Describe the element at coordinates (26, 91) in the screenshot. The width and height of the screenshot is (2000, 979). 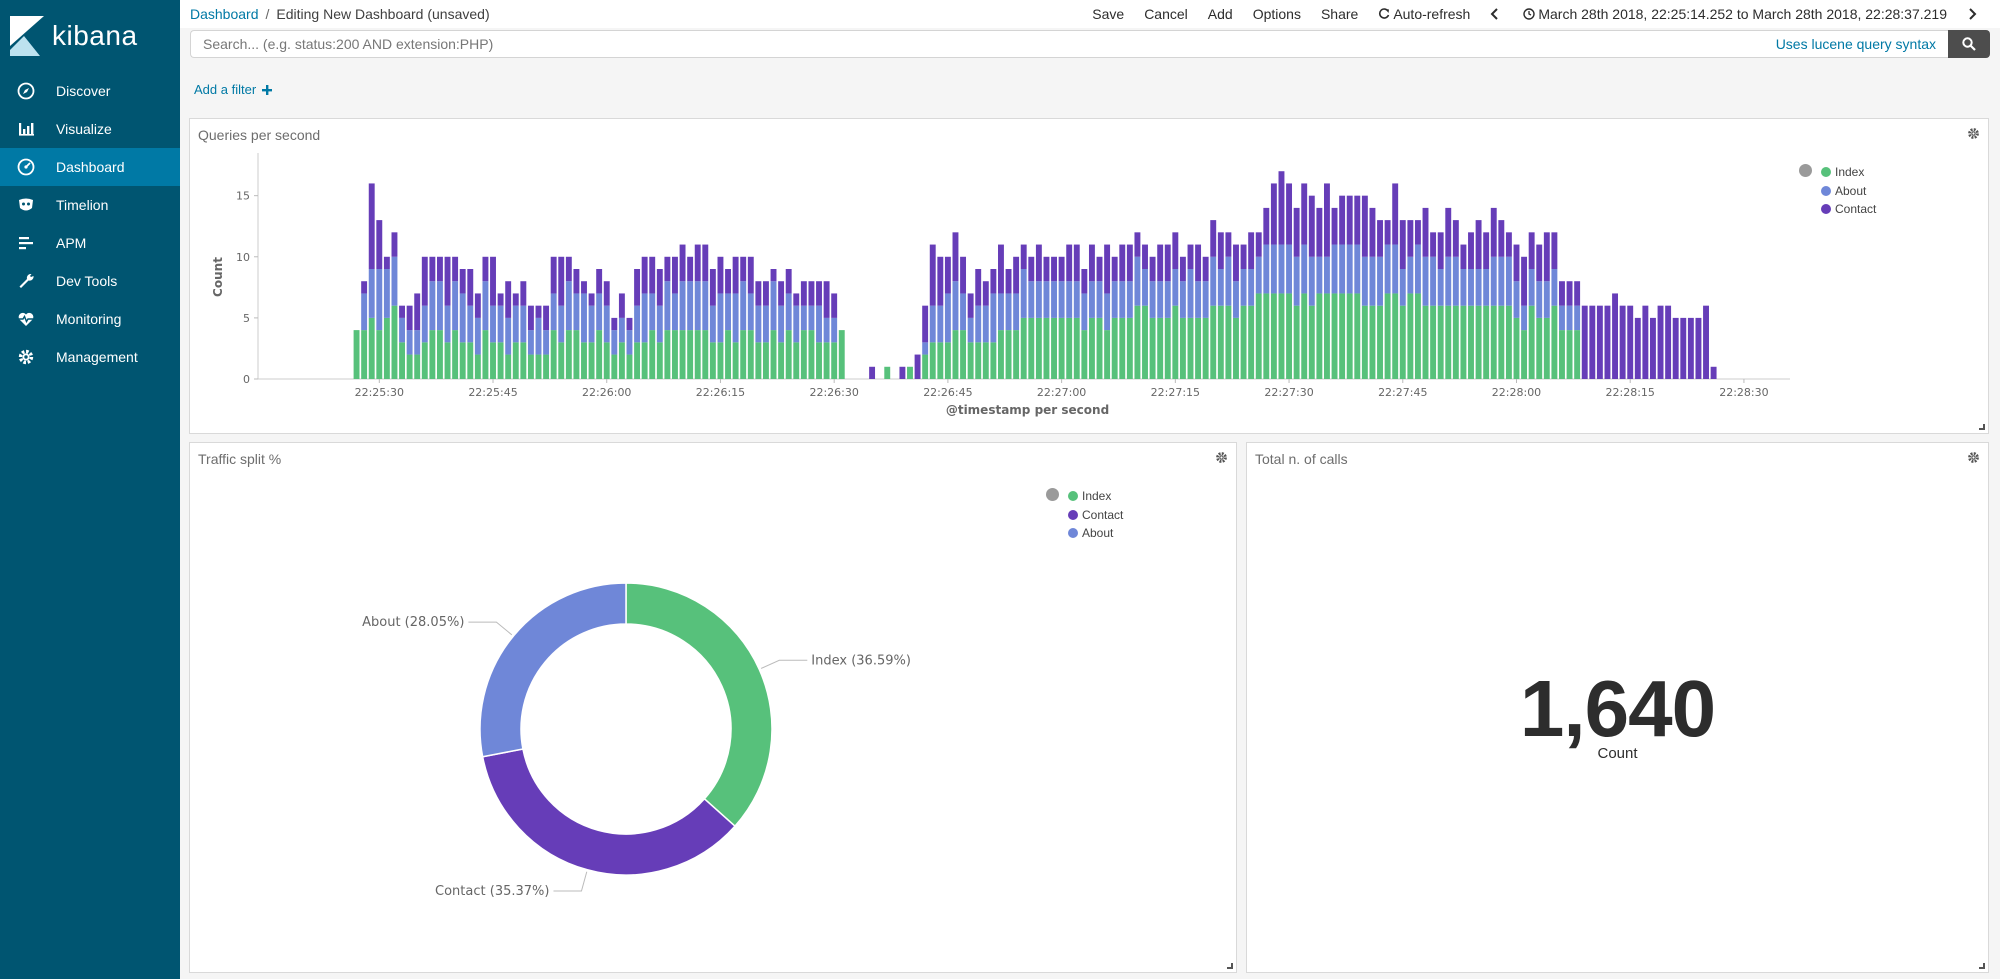
I see `compass-icon` at that location.